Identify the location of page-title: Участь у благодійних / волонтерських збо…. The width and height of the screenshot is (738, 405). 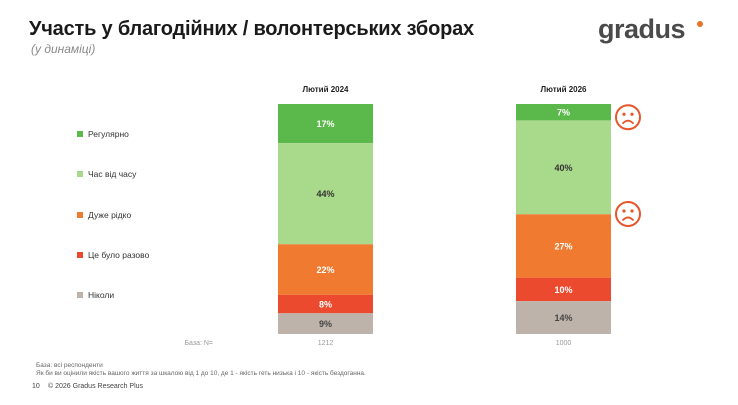
(251, 29).